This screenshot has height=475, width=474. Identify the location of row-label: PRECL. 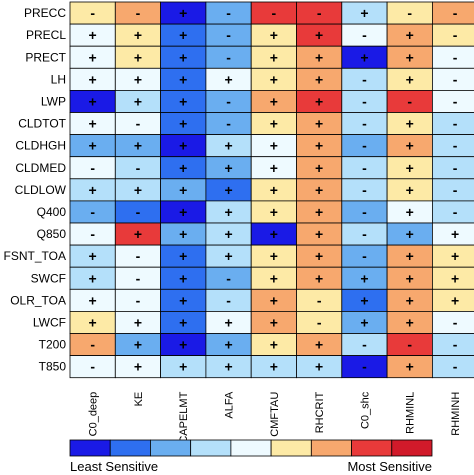
(46, 35).